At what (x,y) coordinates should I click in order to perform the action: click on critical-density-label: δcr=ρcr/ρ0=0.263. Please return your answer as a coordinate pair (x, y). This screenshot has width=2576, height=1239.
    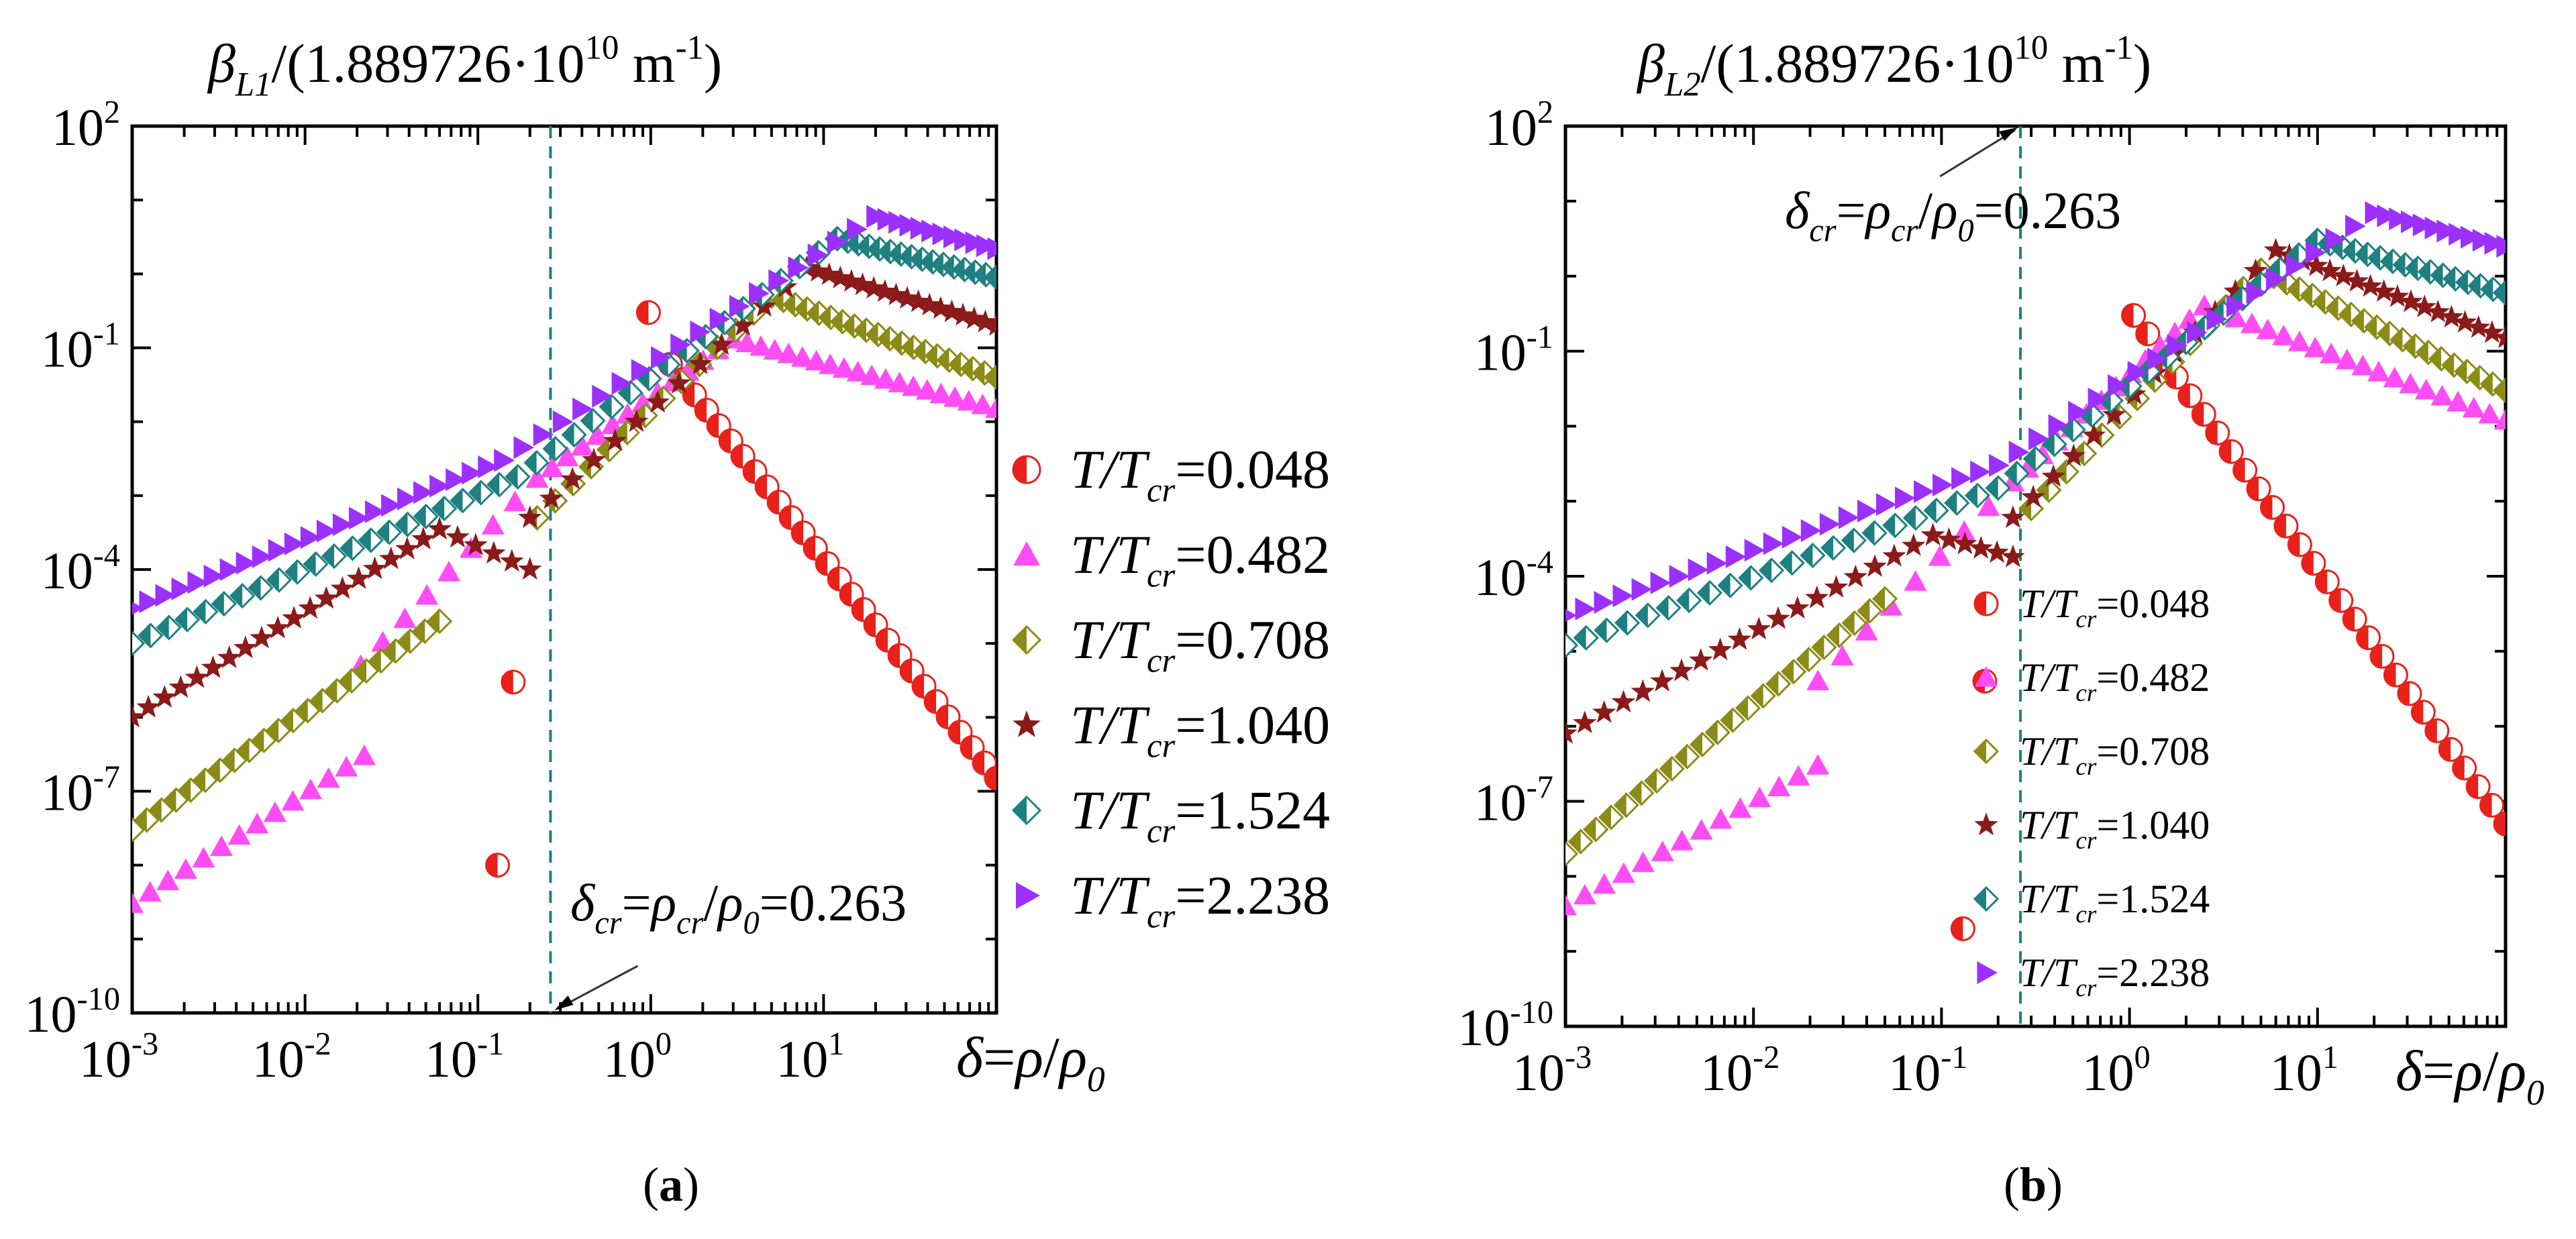
    Looking at the image, I should click on (738, 907).